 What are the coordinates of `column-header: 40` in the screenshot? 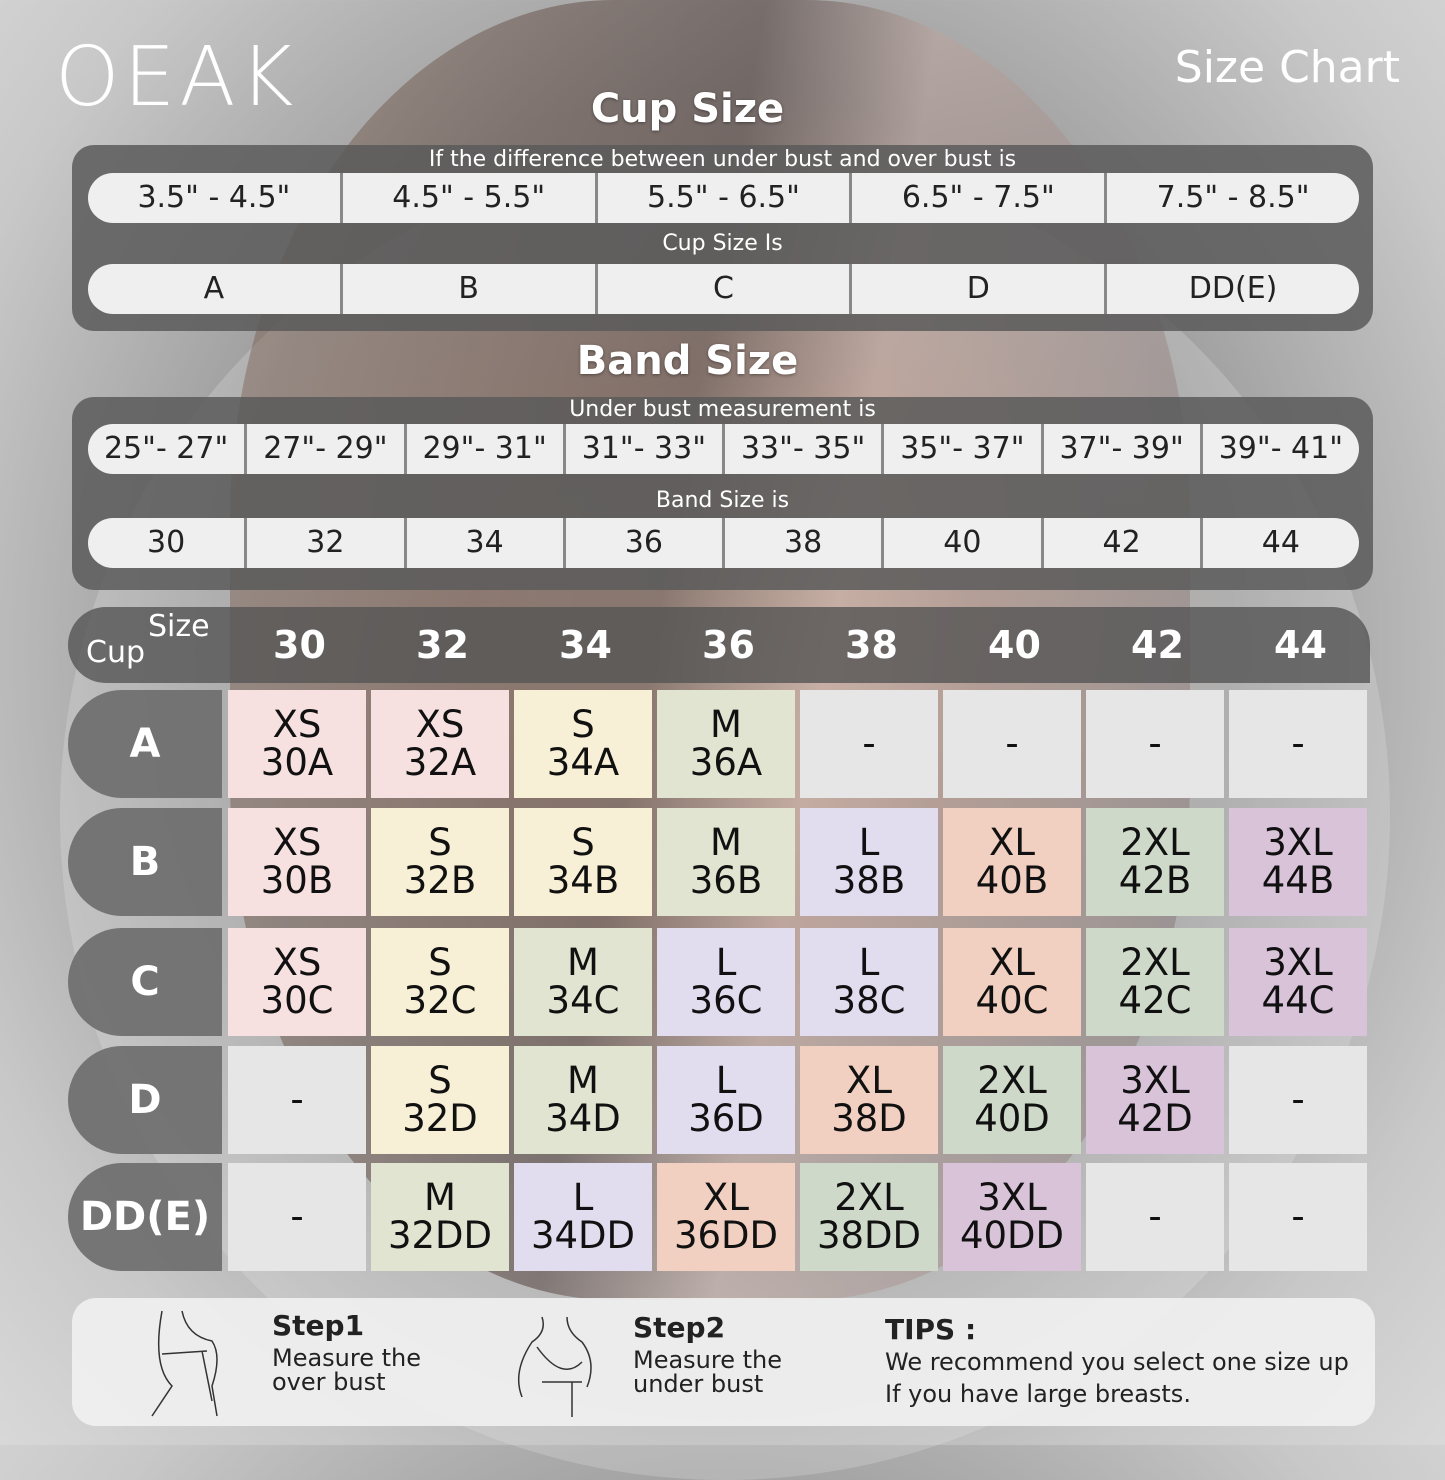 It's located at (1014, 645).